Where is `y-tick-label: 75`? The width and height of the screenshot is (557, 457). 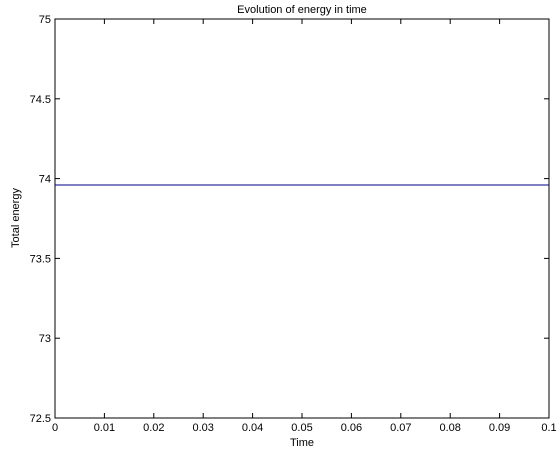
y-tick-label: 75 is located at coordinates (45, 20).